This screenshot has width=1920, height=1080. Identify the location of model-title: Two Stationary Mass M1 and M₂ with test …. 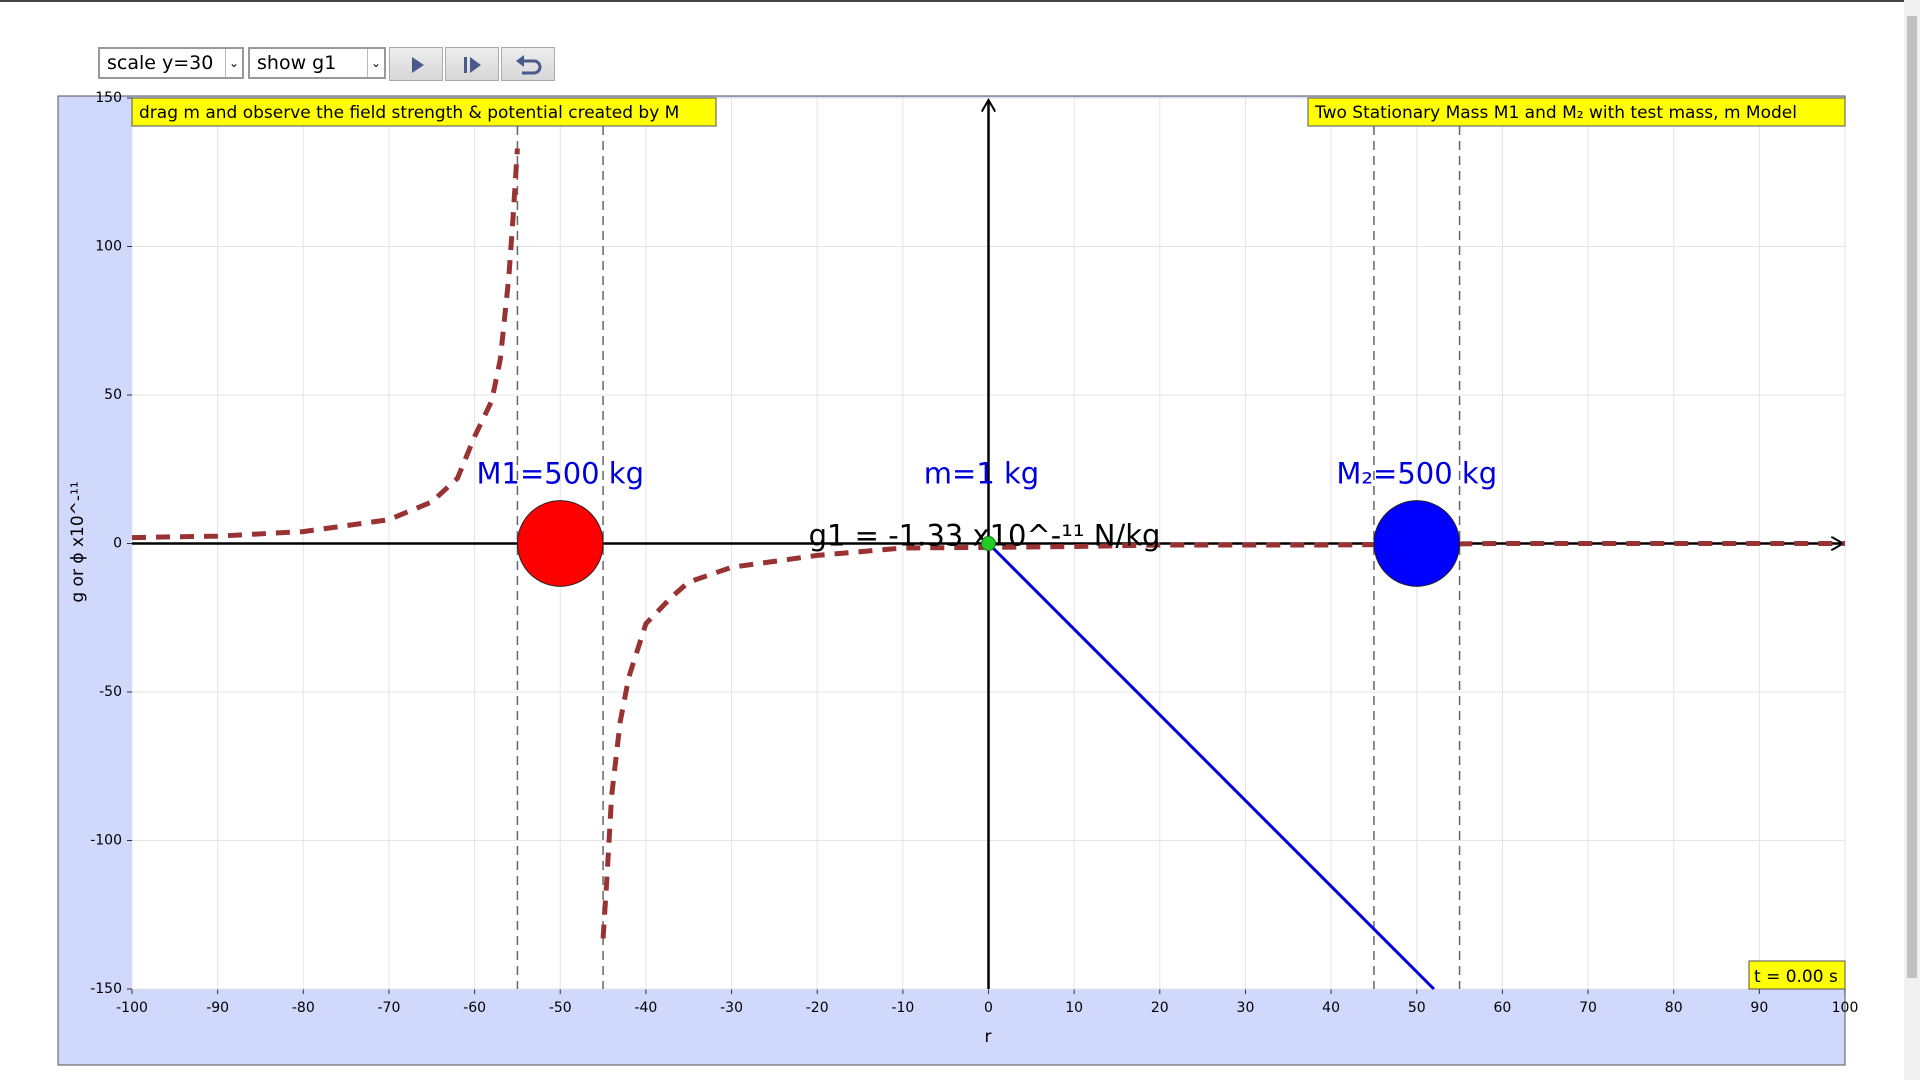
(1555, 113).